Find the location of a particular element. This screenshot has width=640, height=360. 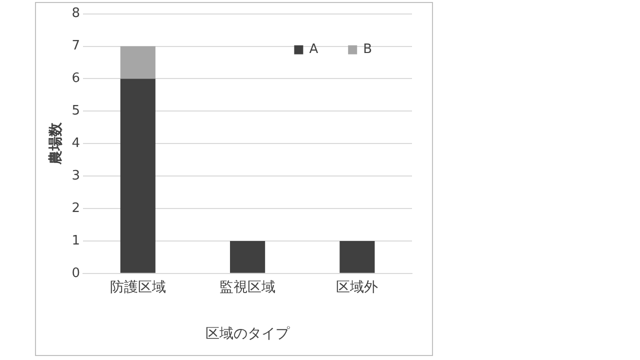

y-tick-label: 4 is located at coordinates (76, 143).